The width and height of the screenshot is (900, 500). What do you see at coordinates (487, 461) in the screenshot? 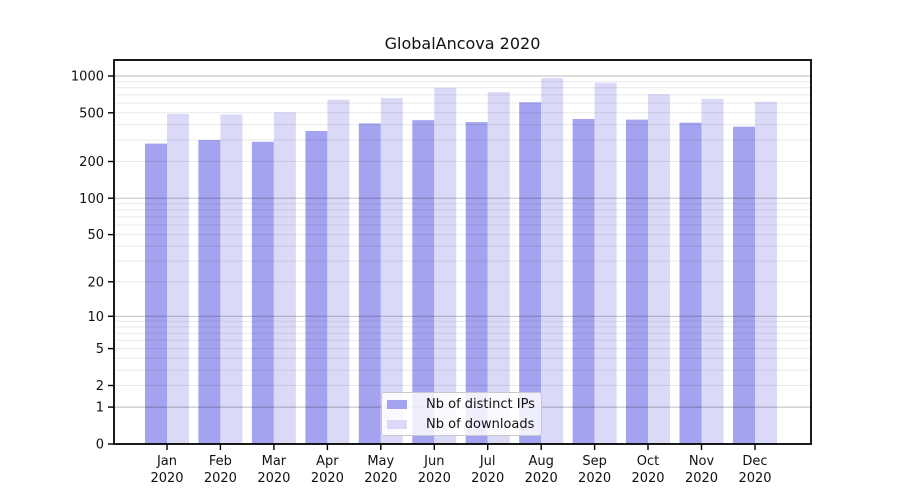
I see `x-tick-label-month: Jul` at bounding box center [487, 461].